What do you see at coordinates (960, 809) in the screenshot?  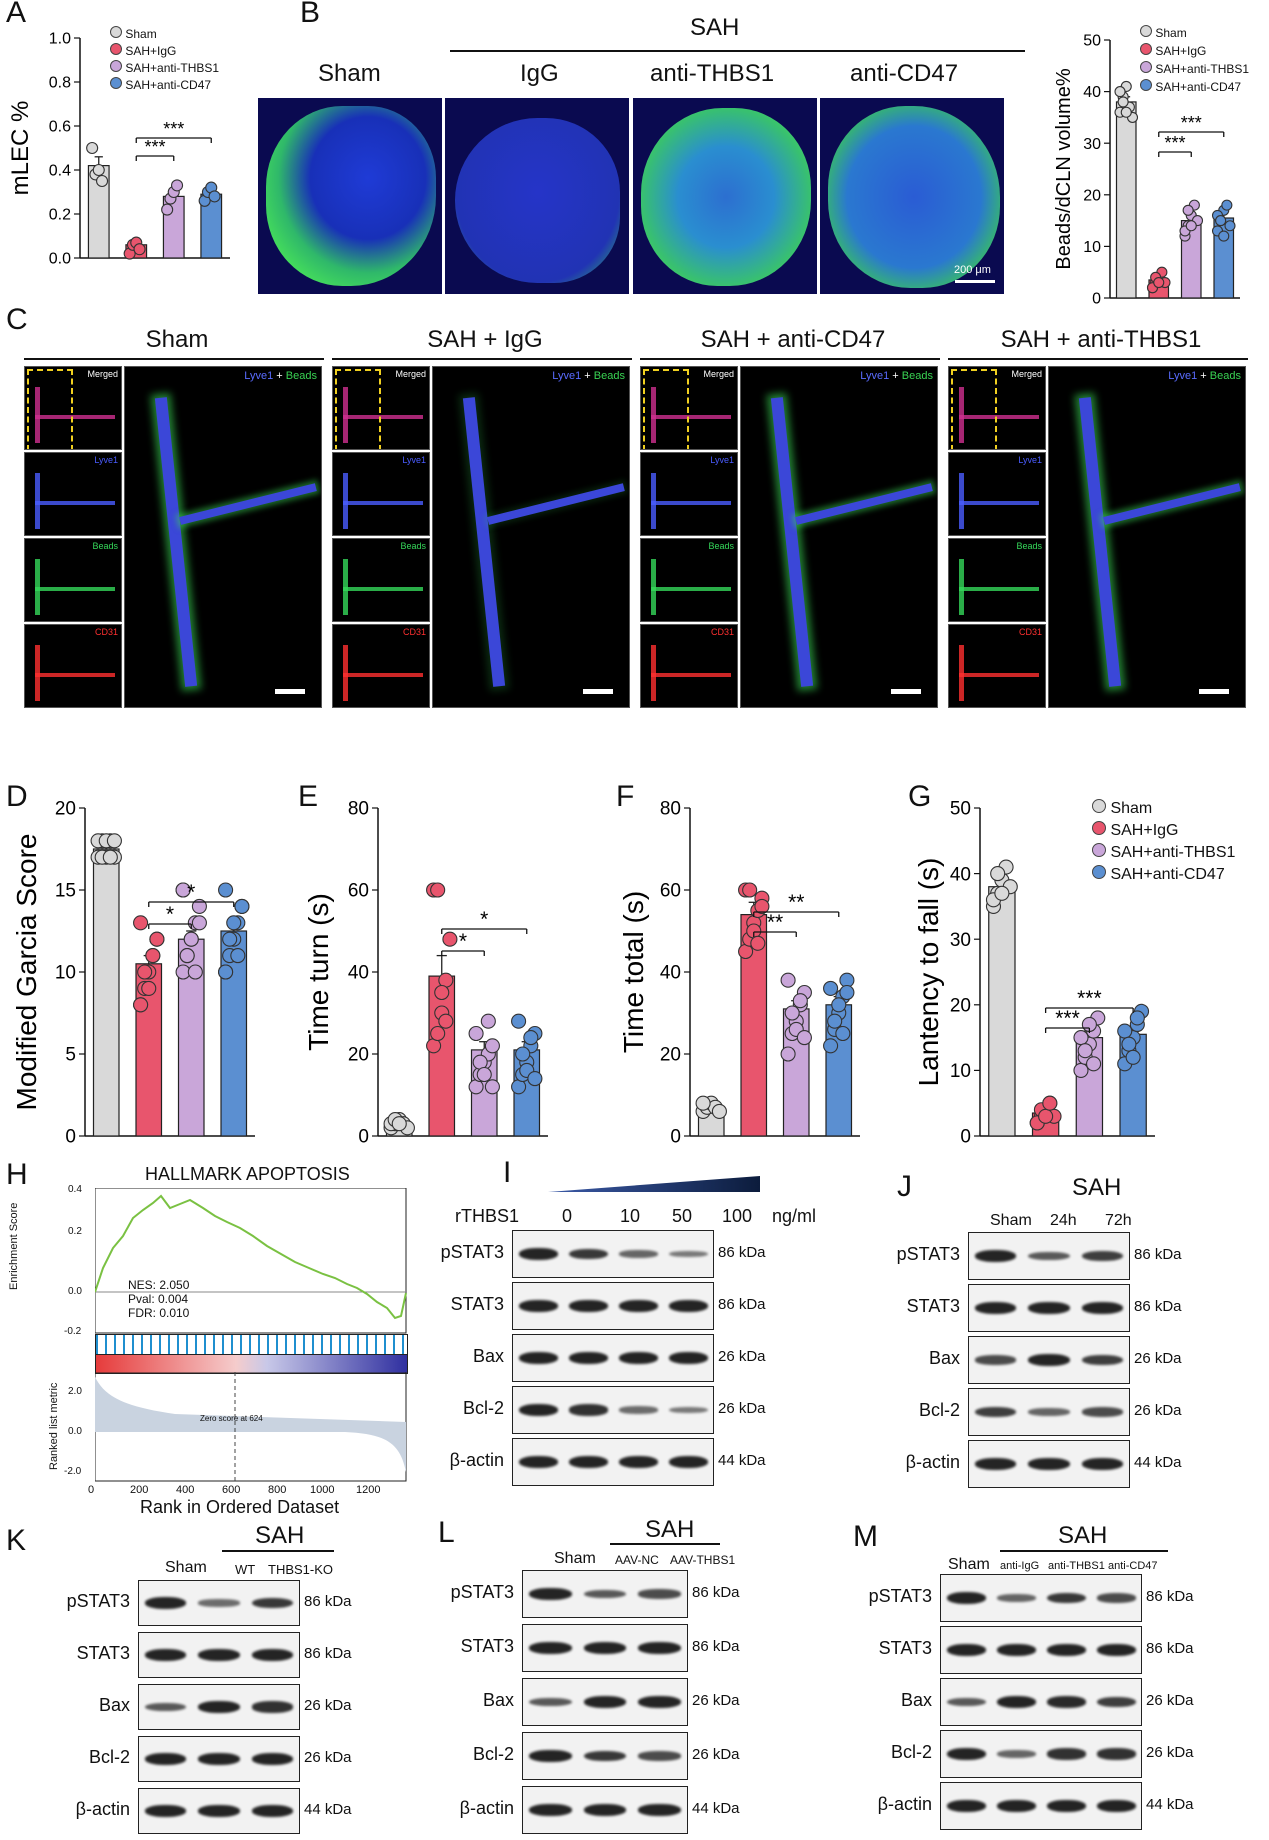 I see `y-tick-label: 50` at bounding box center [960, 809].